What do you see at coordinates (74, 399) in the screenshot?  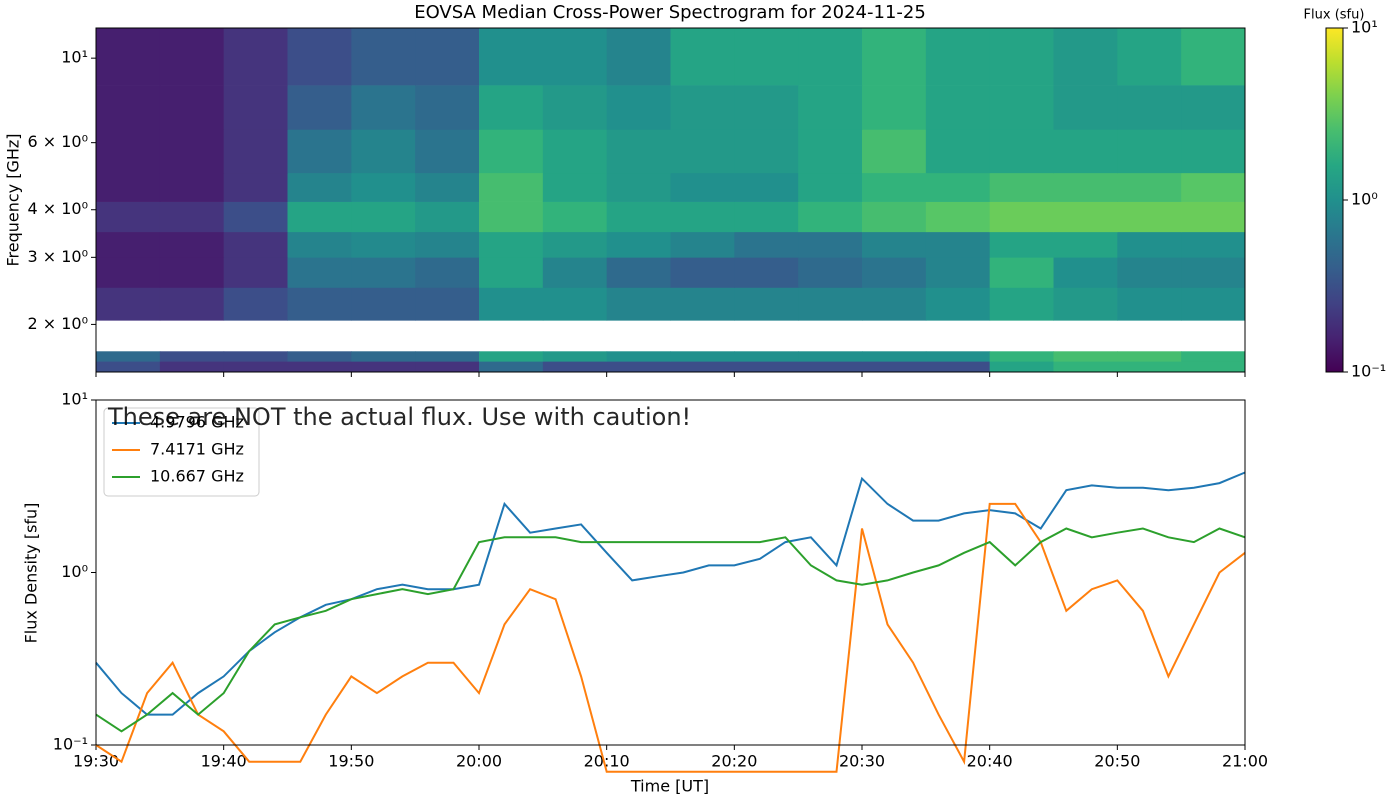 I see `y-tick-label: 10¹` at bounding box center [74, 399].